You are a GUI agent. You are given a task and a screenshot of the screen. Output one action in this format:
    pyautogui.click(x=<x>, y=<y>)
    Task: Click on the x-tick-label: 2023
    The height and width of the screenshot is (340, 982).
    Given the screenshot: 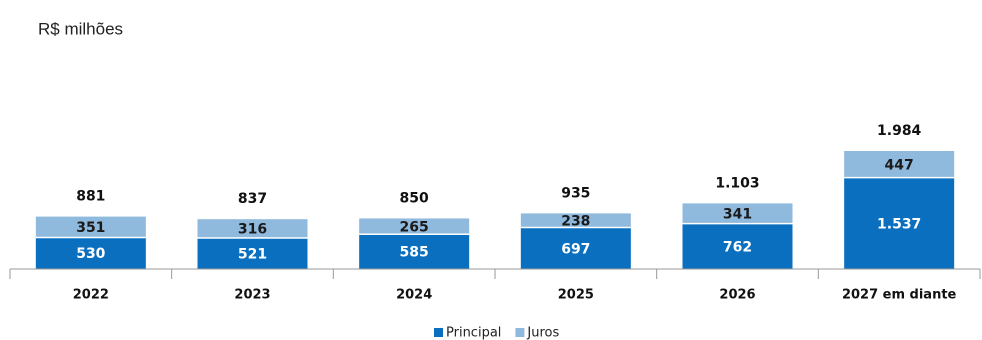 What is the action you would take?
    pyautogui.click(x=252, y=295)
    